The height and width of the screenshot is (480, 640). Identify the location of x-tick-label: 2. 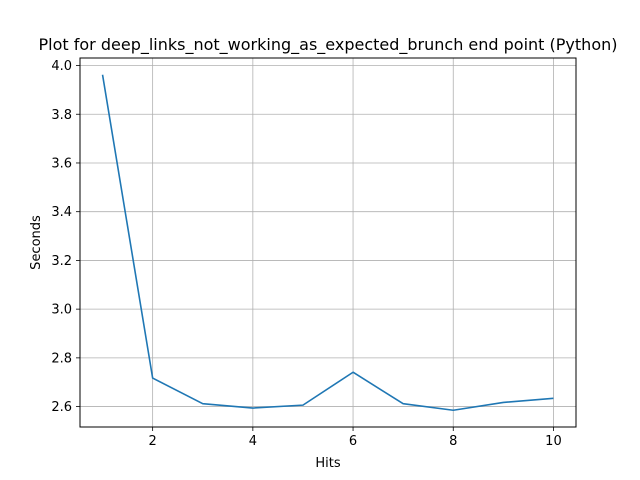
(153, 441).